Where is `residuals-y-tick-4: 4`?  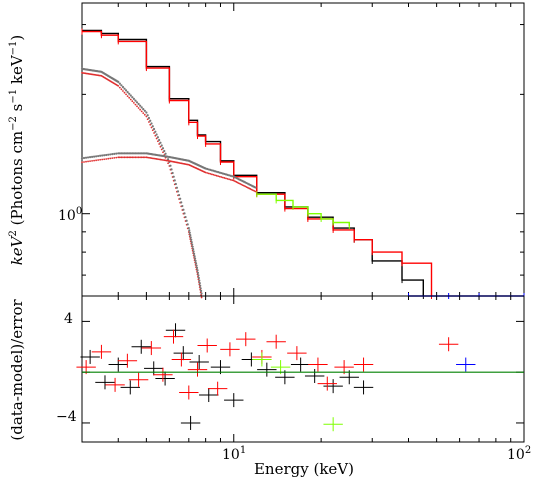
residuals-y-tick-4: 4 is located at coordinates (68, 319).